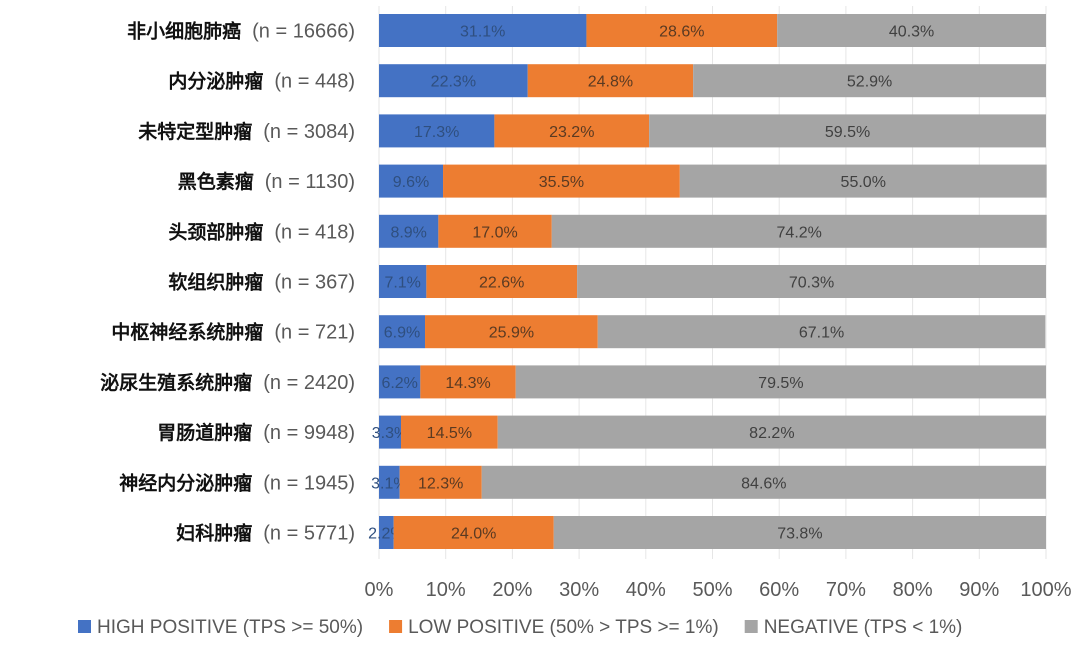  I want to click on category-name-label: 胃肠道肿瘤, so click(204, 432).